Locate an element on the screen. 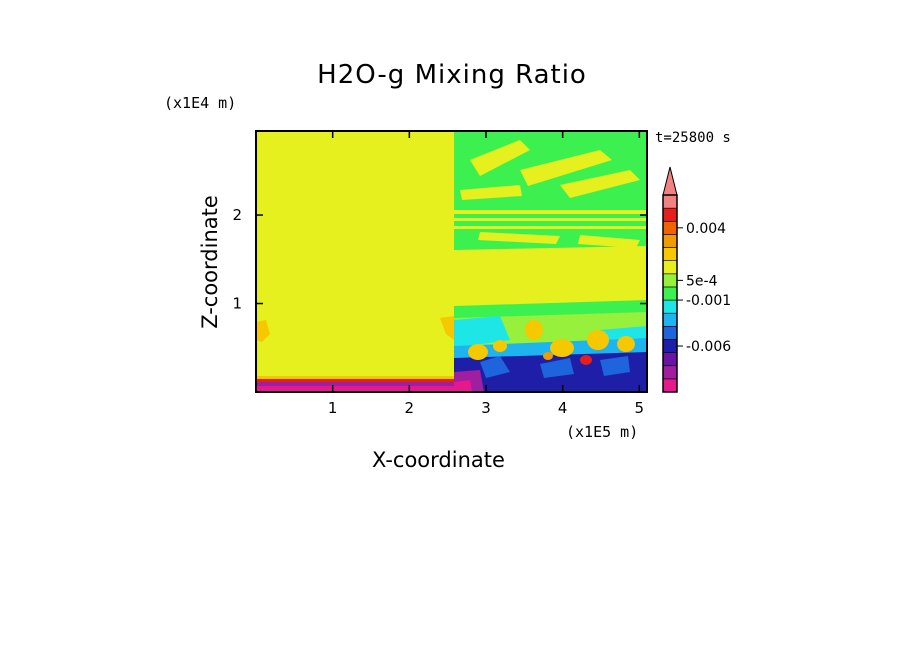 This screenshot has width=904, height=654. x-tick-label: 1 is located at coordinates (333, 408).